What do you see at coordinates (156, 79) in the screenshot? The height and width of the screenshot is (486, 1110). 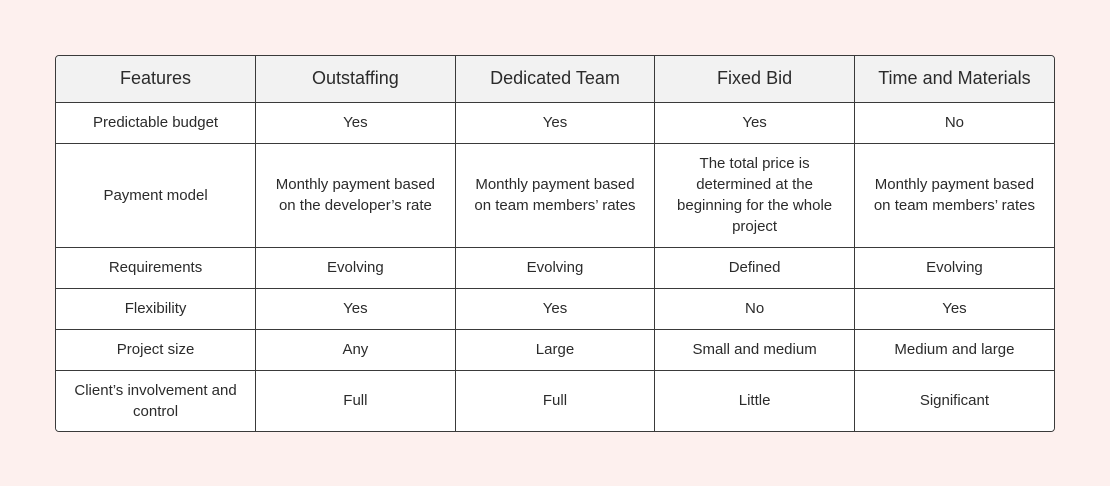 I see `header-features: Features` at bounding box center [156, 79].